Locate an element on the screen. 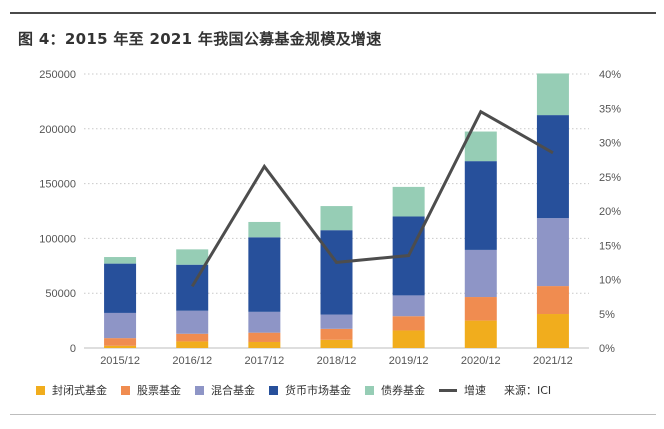  top-divider is located at coordinates (333, 13).